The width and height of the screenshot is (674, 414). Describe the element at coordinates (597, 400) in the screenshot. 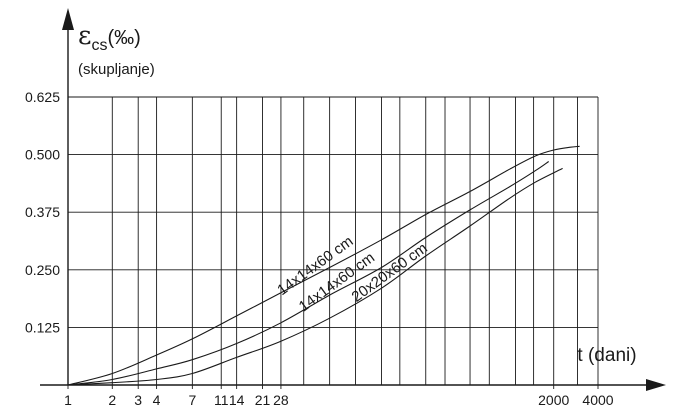

I see `x-tick-label: 4000` at that location.